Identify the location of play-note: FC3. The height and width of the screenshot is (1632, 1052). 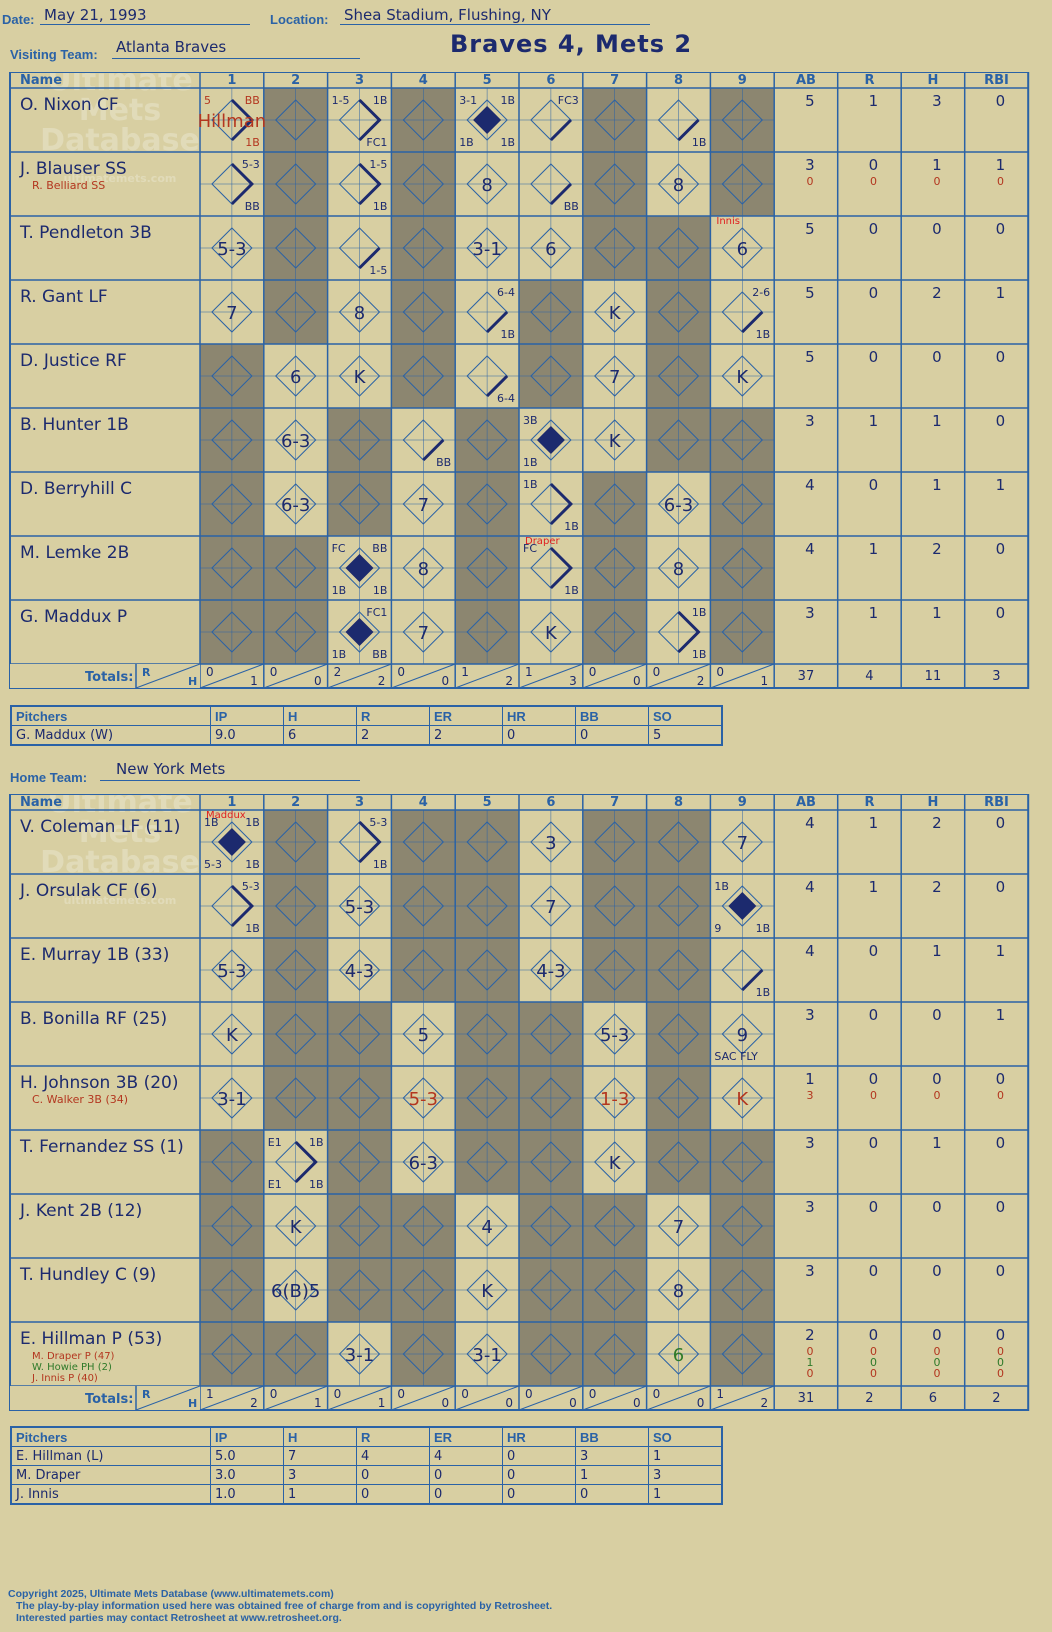
(568, 100).